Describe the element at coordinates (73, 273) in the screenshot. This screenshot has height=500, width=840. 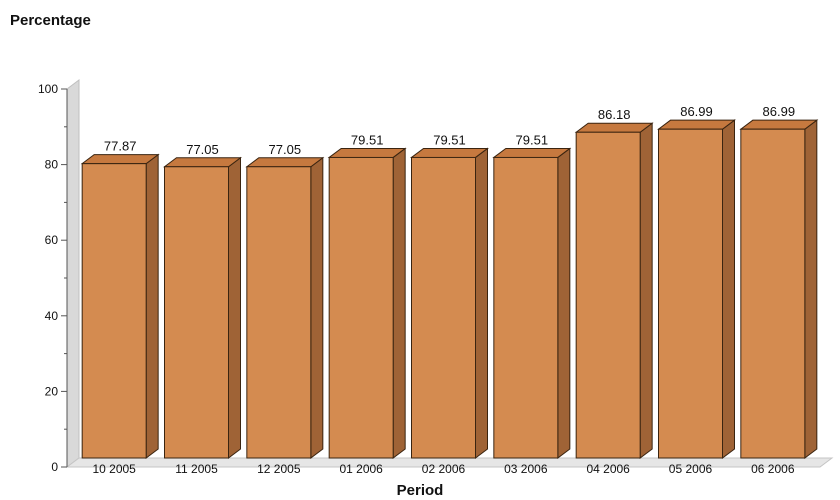
I see `y-axis-wall` at that location.